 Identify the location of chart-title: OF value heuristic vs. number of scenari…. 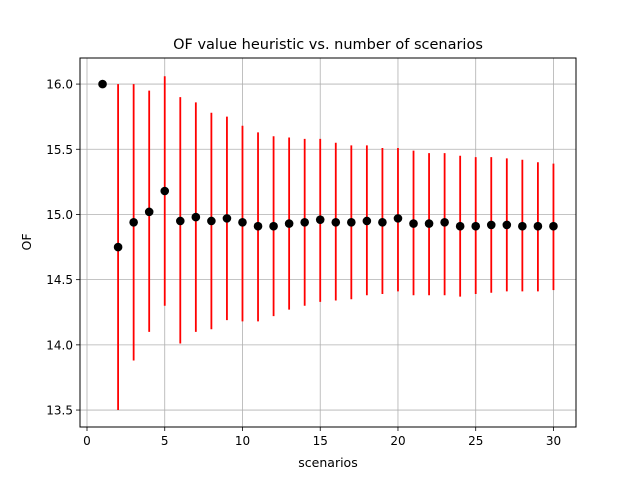
(328, 45).